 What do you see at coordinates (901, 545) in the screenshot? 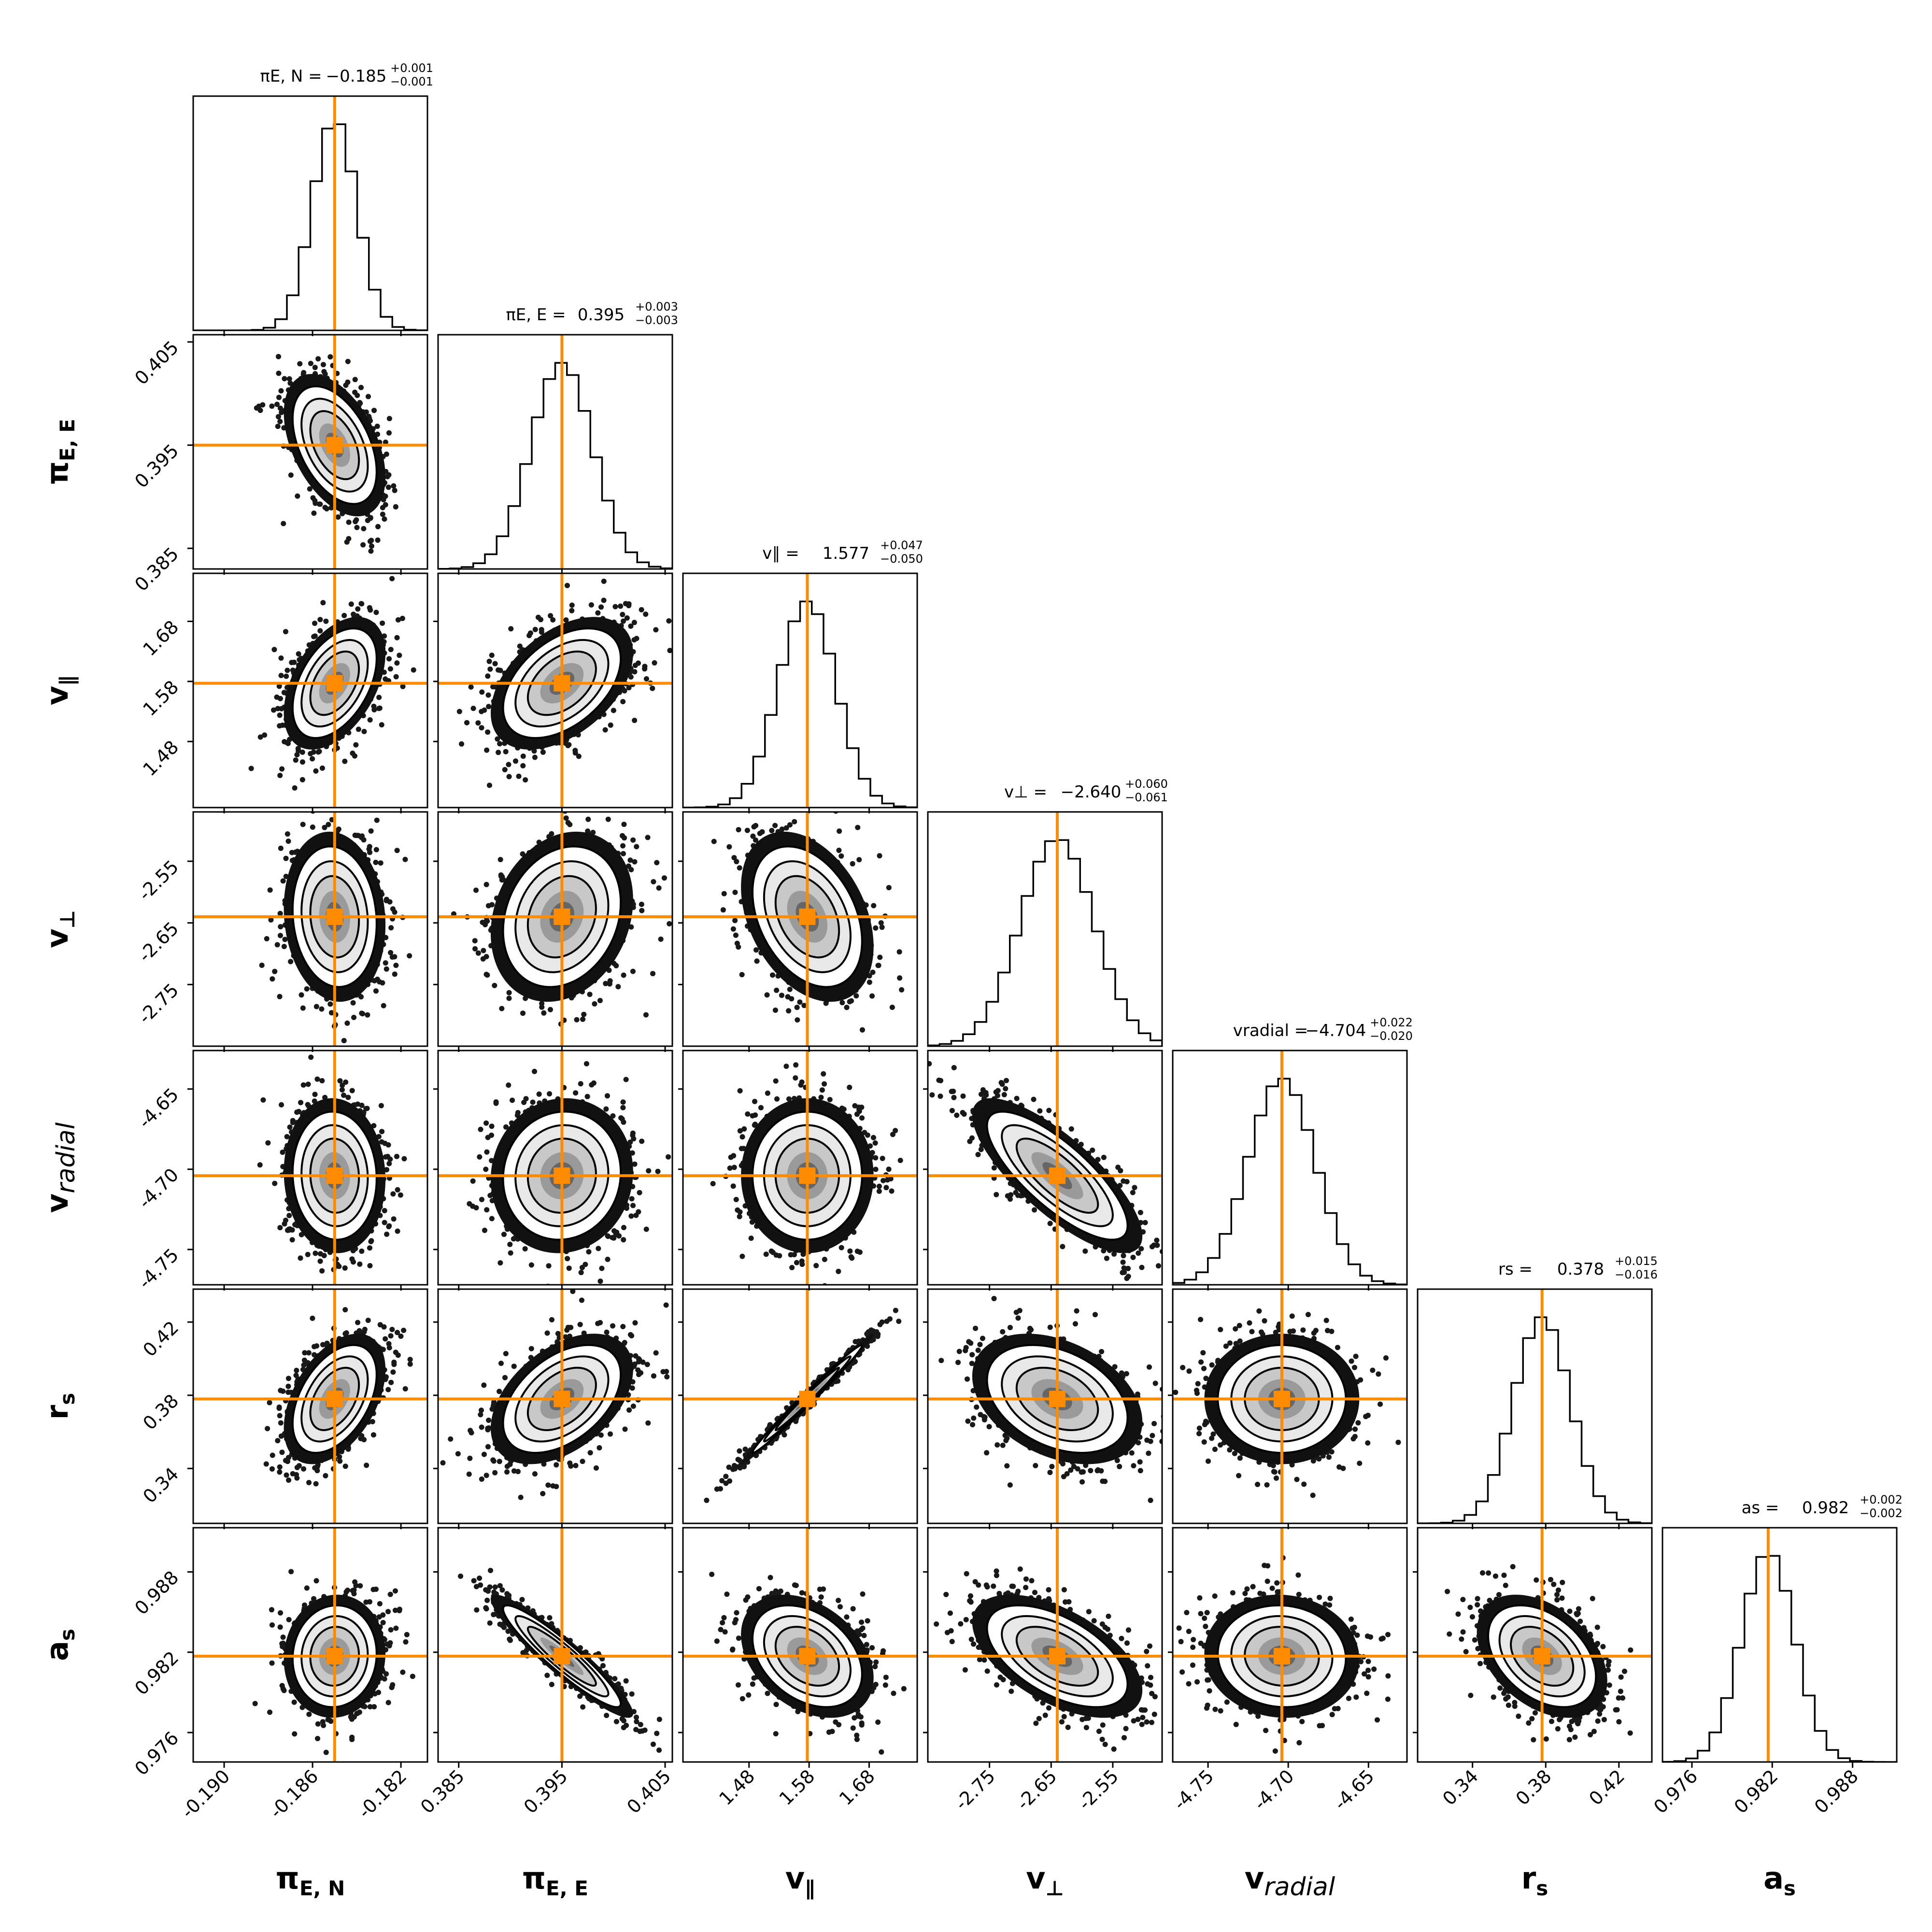
I see `title-err-plus-vpar: +0.047` at bounding box center [901, 545].